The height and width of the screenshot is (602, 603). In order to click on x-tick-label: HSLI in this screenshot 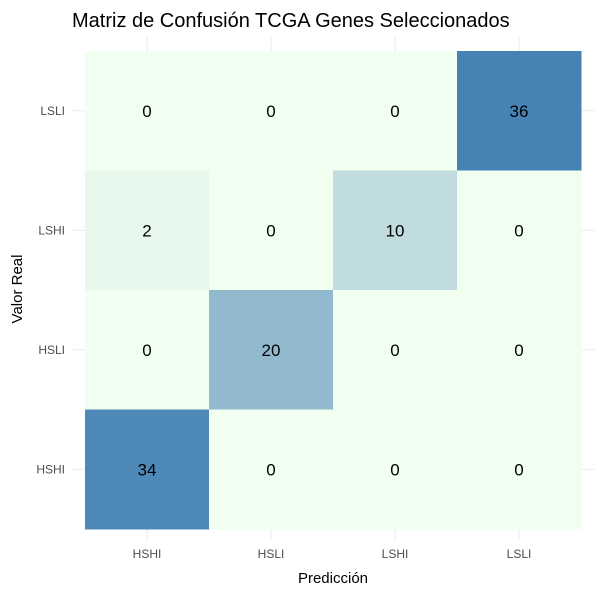, I will do `click(271, 554)`.